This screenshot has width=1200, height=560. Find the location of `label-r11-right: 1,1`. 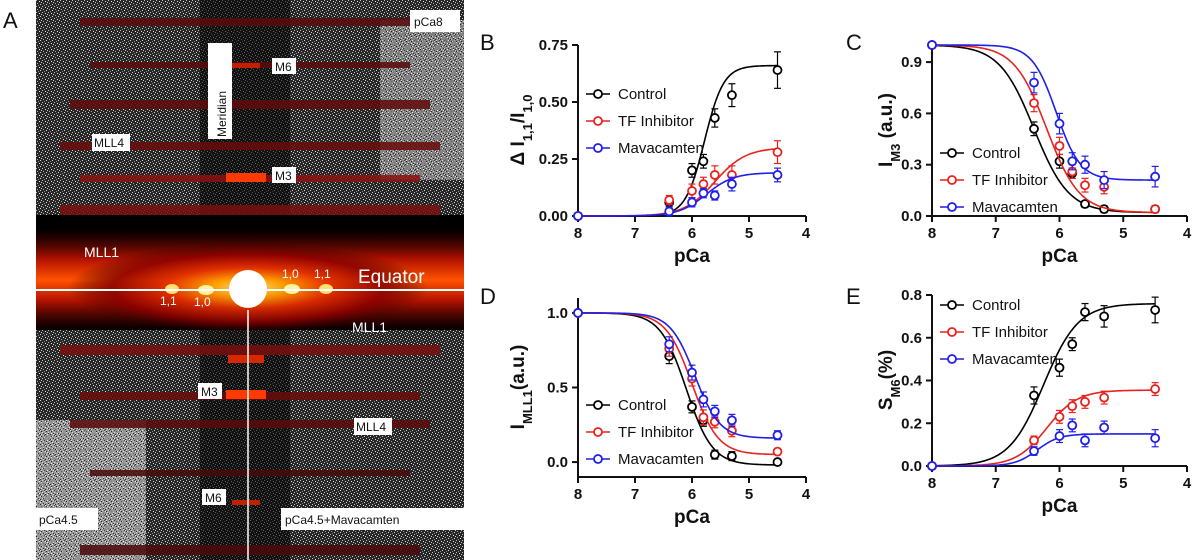

label-r11-right: 1,1 is located at coordinates (322, 274).